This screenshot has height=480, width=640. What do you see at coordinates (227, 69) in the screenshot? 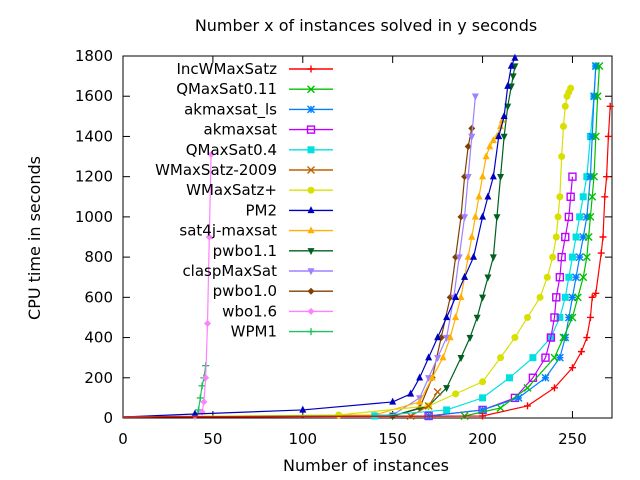
I see `legend-label: IncWMaxSatz` at bounding box center [227, 69].